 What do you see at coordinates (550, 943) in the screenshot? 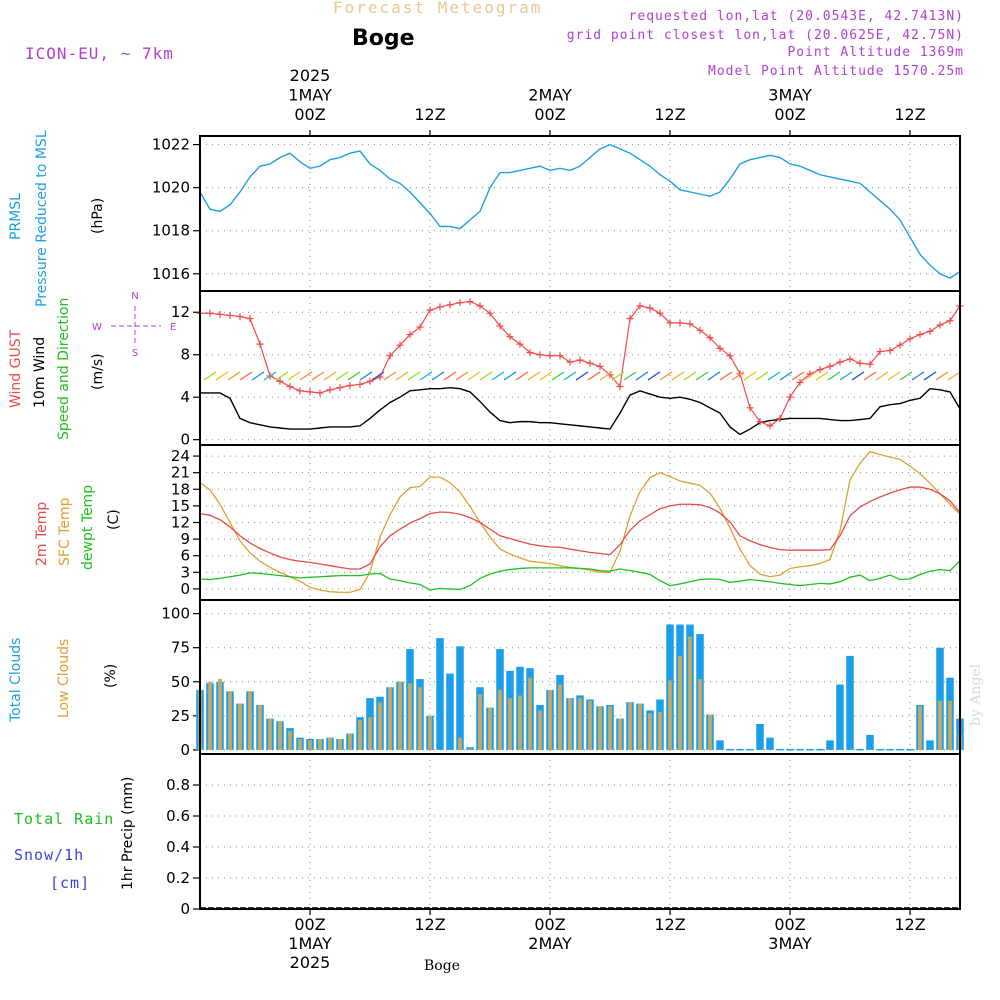
I see `bottom-time-label: 2MAY` at bounding box center [550, 943].